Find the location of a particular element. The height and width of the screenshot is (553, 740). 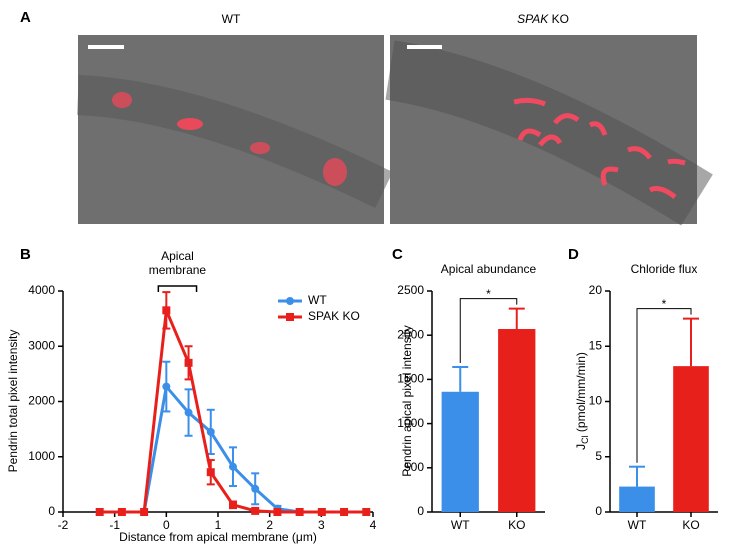

legend-label: WT is located at coordinates (317, 300).